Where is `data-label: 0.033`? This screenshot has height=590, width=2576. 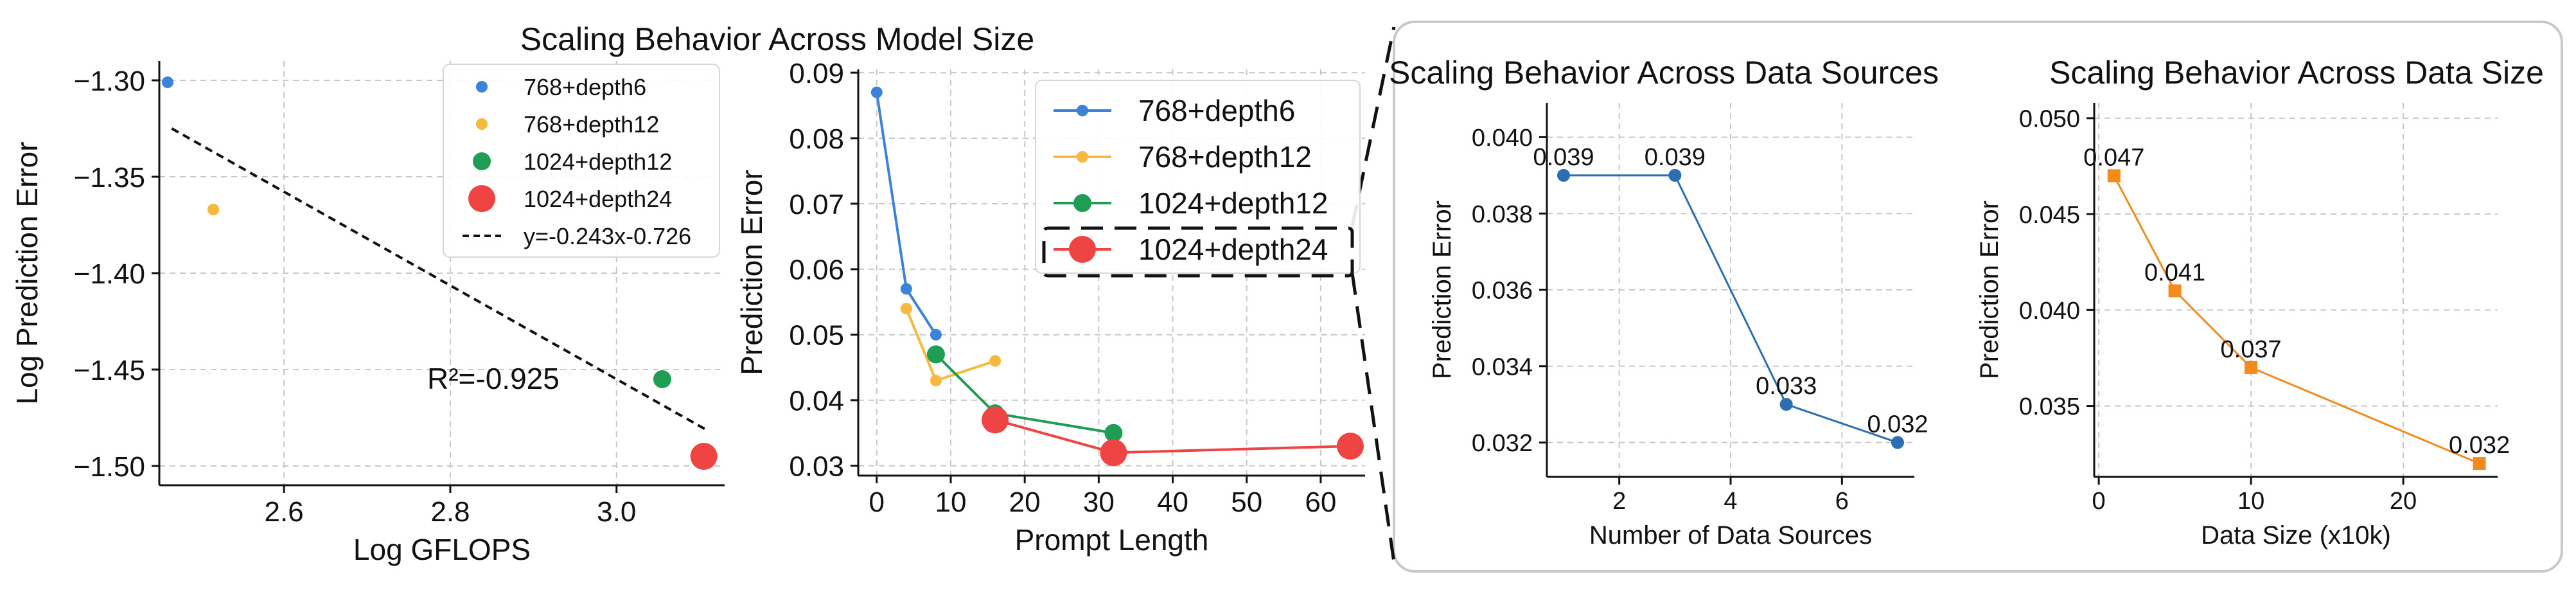
data-label: 0.033 is located at coordinates (1786, 386).